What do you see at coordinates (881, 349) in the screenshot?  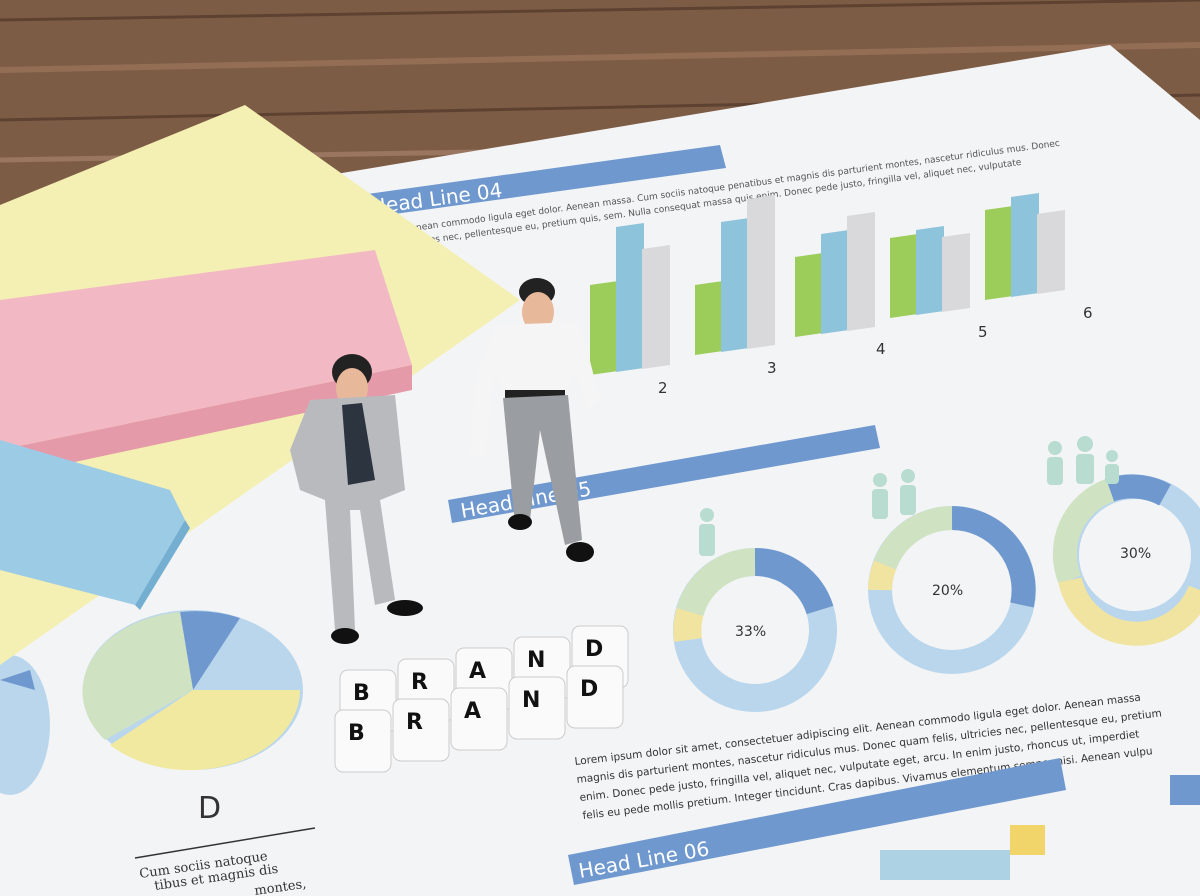 I see `bar-label: 4` at bounding box center [881, 349].